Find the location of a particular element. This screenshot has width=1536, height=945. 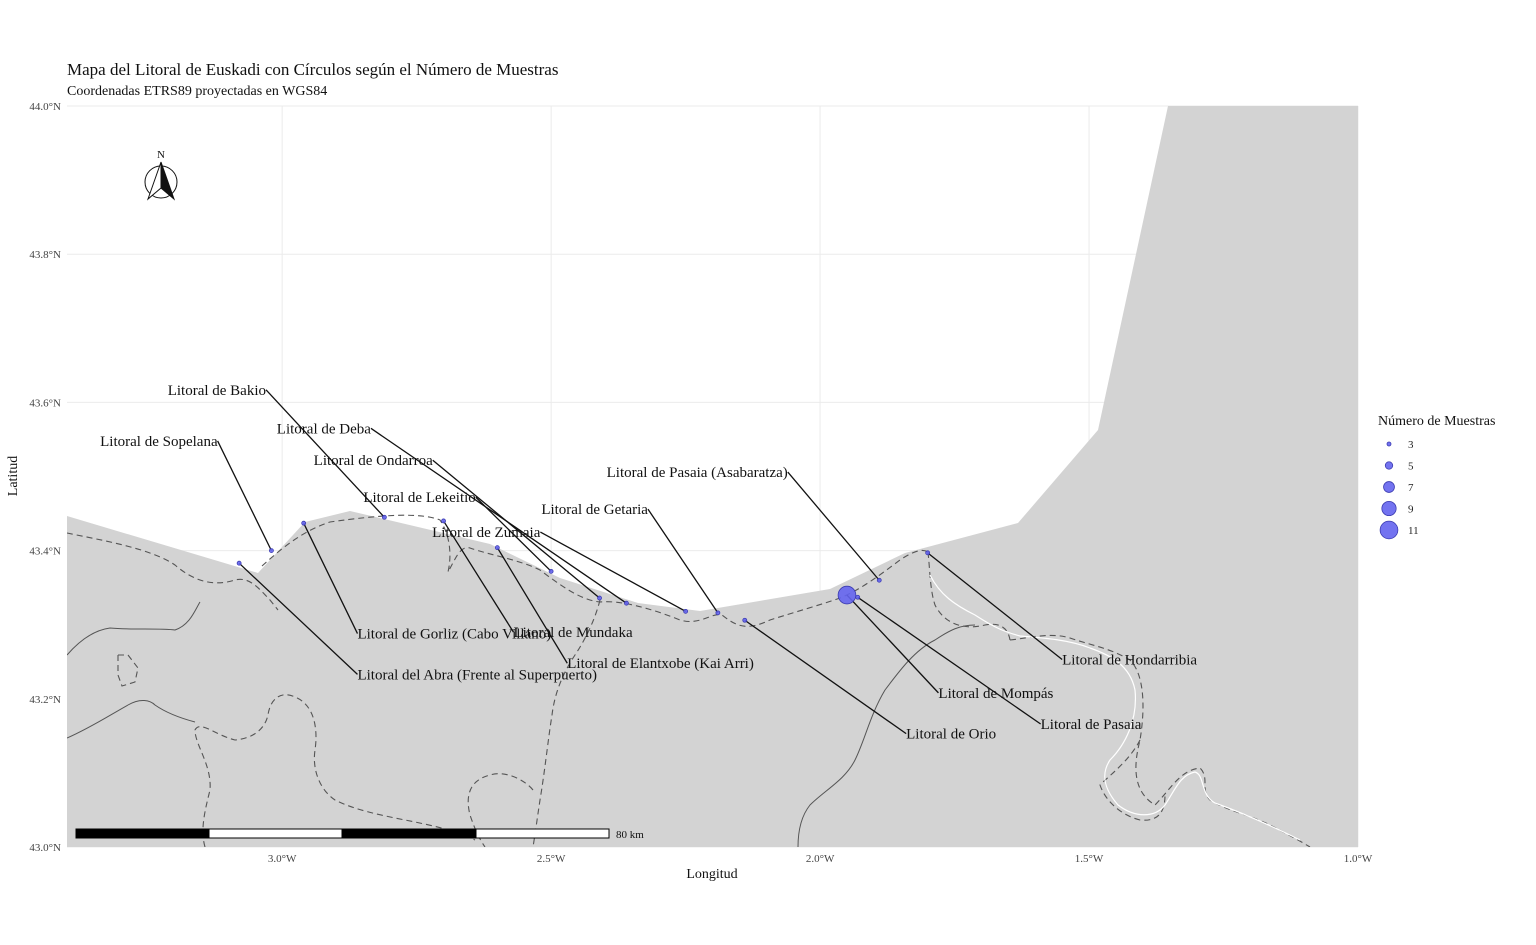

point-label: Litoral de Lekeitio is located at coordinates (419, 498).